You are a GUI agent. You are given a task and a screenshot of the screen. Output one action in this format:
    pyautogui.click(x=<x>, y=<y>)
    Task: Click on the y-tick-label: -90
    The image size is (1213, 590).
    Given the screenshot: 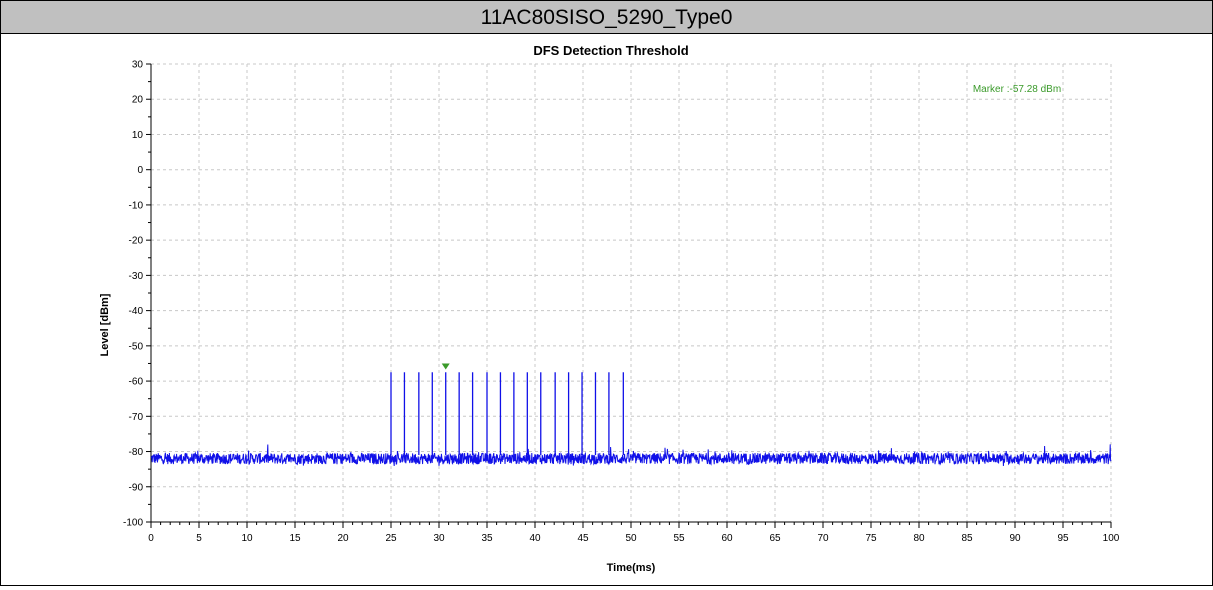 What is the action you would take?
    pyautogui.click(x=136, y=487)
    